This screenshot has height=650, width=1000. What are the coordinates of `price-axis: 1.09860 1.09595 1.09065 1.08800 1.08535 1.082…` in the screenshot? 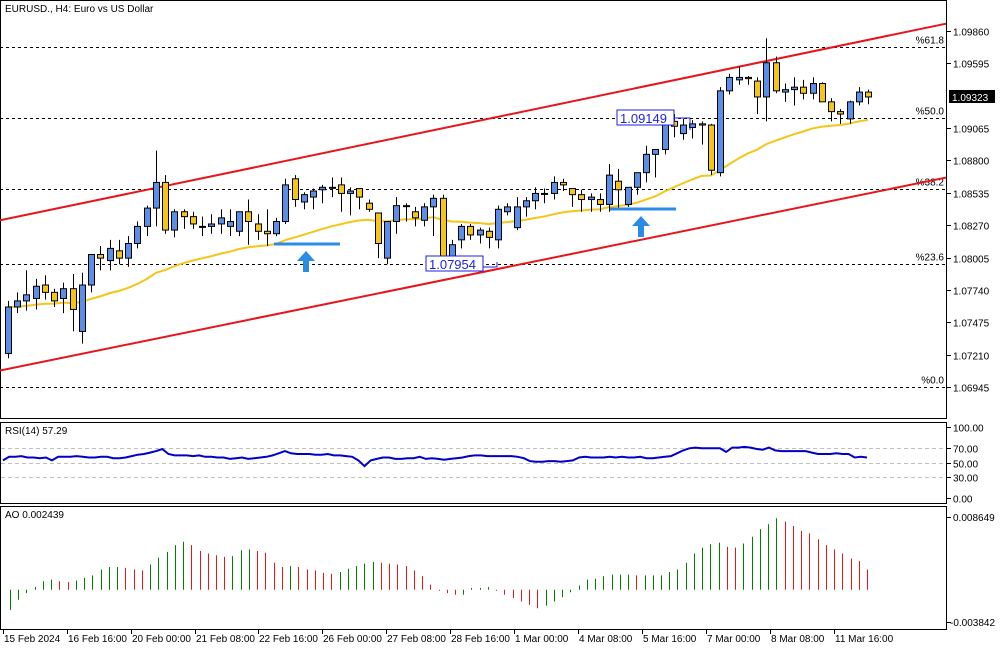 It's located at (970, 209).